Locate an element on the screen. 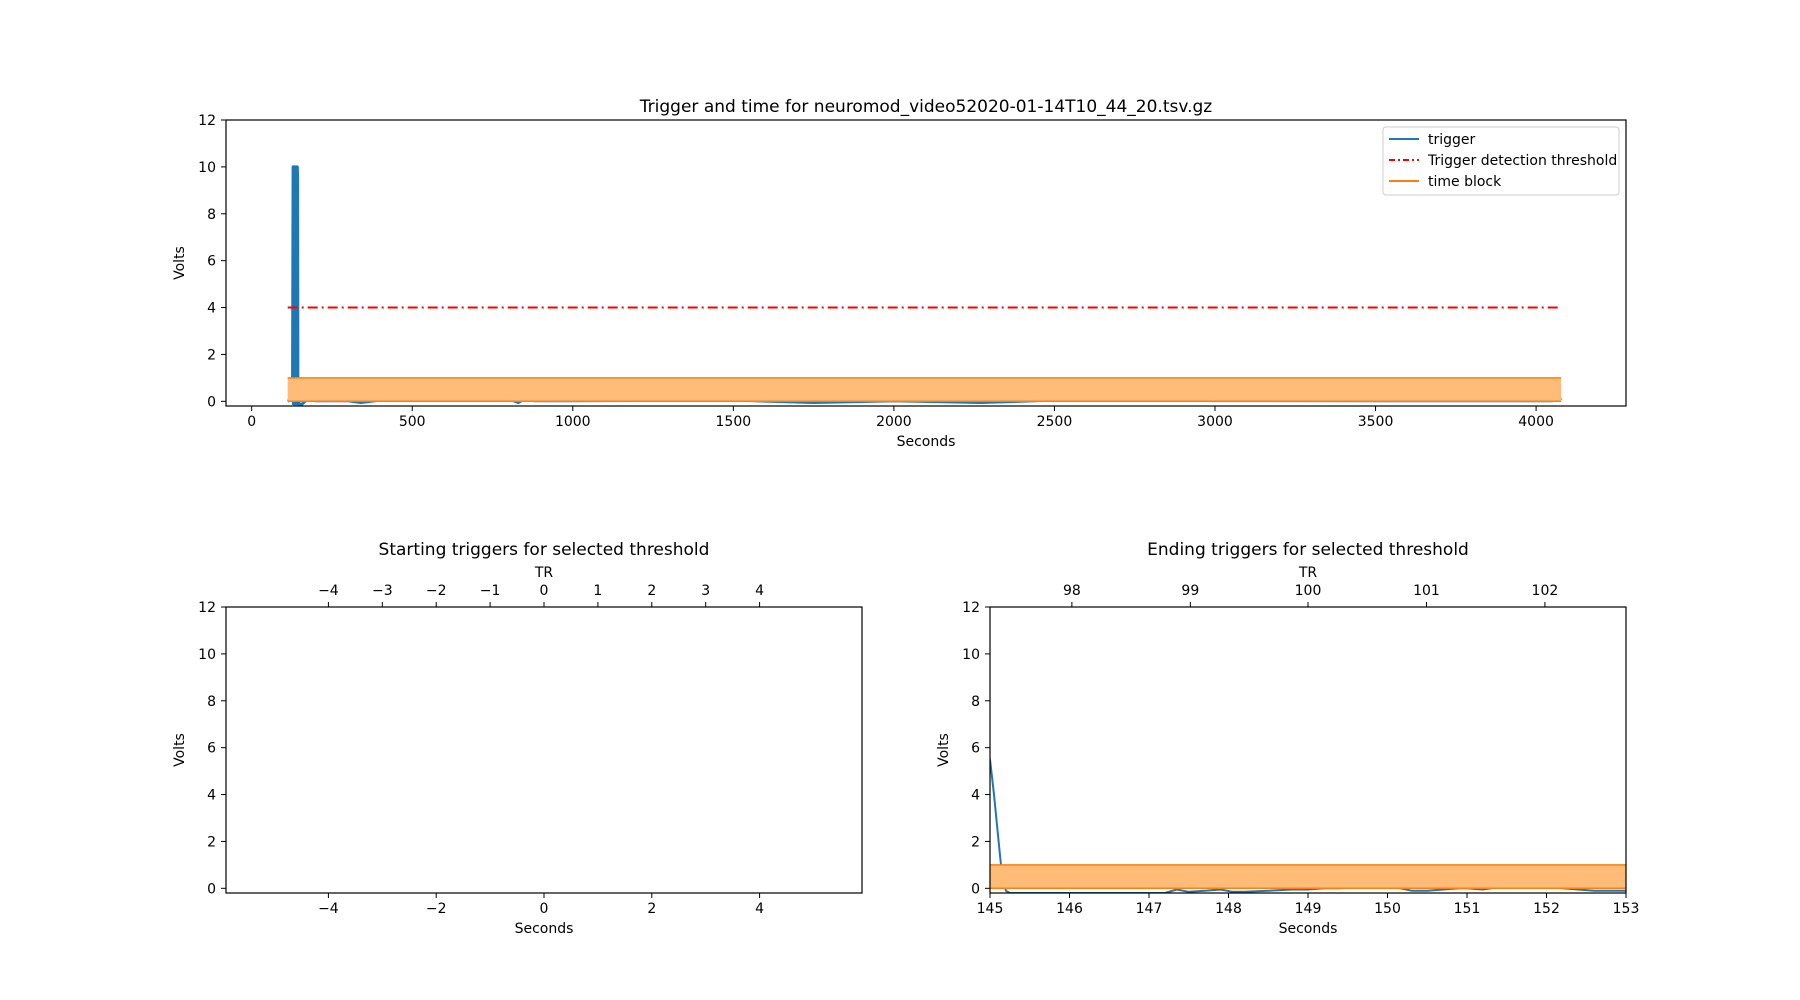 This screenshot has width=1800, height=1000. top-x-tick-label: 98 is located at coordinates (1072, 591).